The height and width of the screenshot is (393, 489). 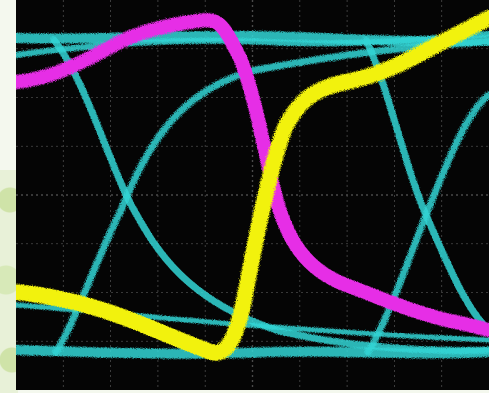 I want to click on background-foliage, so click(x=9, y=281).